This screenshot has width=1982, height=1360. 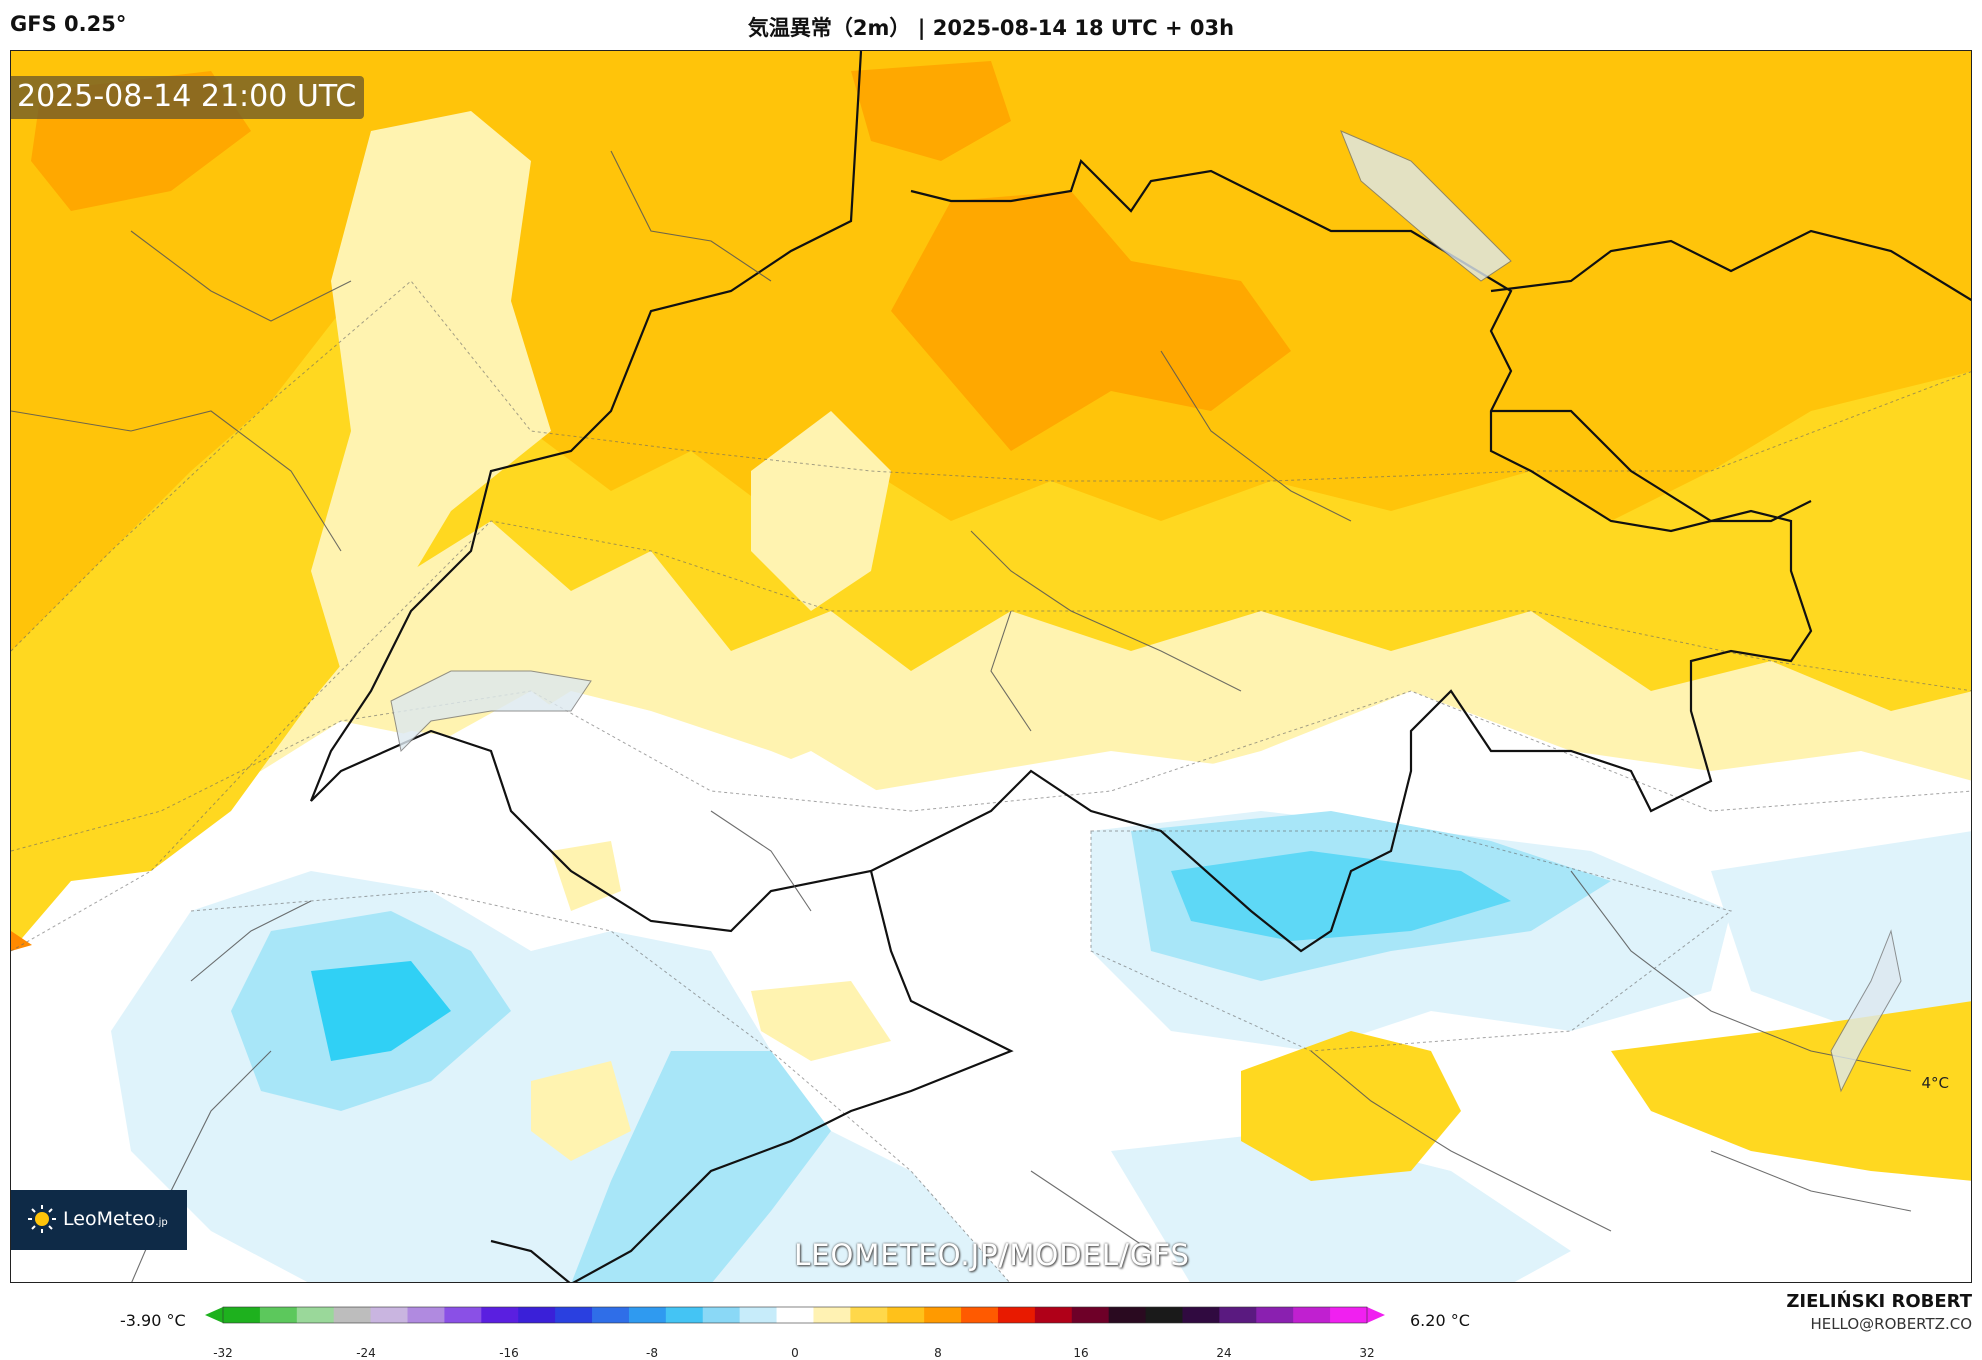 What do you see at coordinates (431, 391) in the screenshot?
I see `contour-light-tongue` at bounding box center [431, 391].